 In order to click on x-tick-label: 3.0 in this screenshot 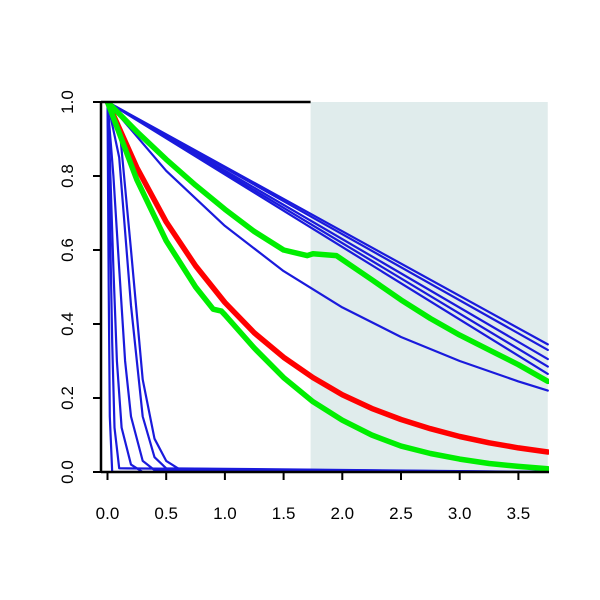, I will do `click(460, 513)`.